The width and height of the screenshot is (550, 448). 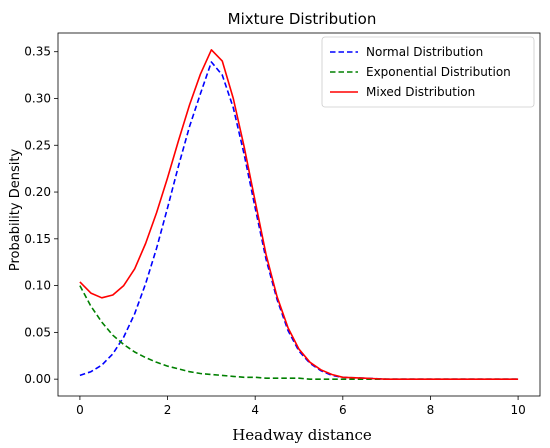 What do you see at coordinates (37, 145) in the screenshot?
I see `y-tick-label: 0.25` at bounding box center [37, 145].